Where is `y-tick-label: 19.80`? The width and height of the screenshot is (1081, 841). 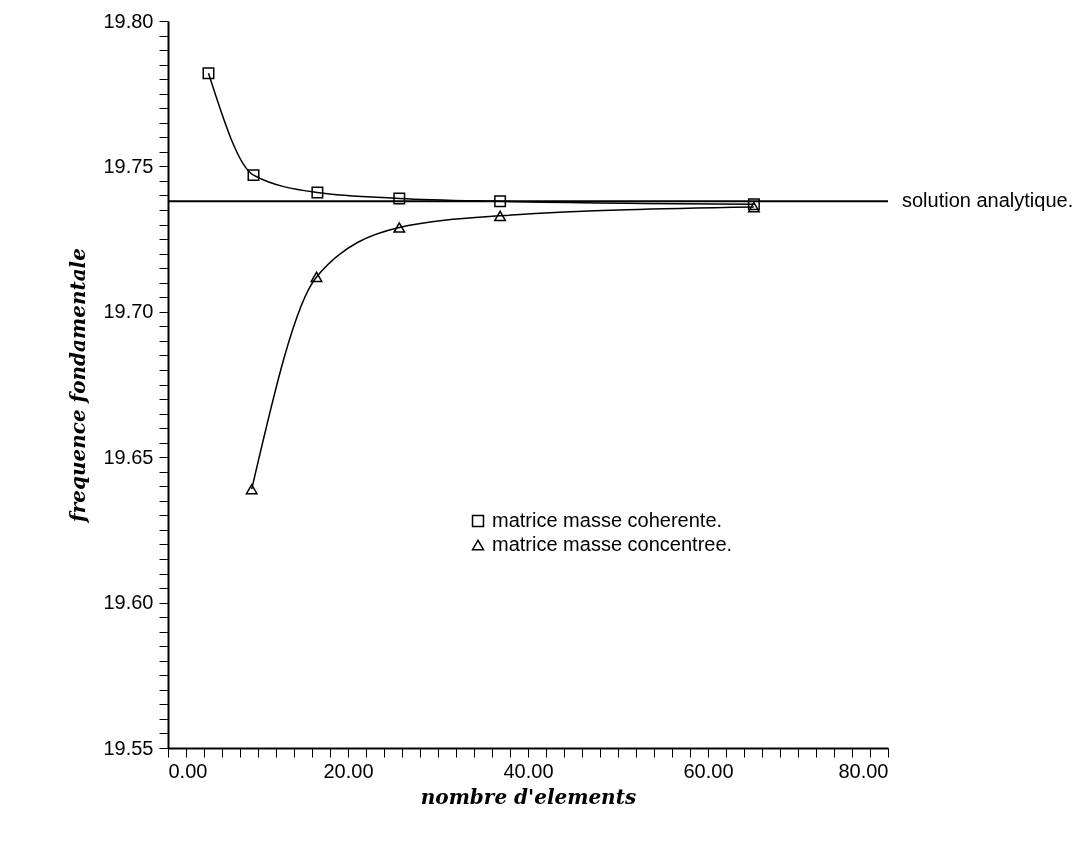 y-tick-label: 19.80 is located at coordinates (128, 20).